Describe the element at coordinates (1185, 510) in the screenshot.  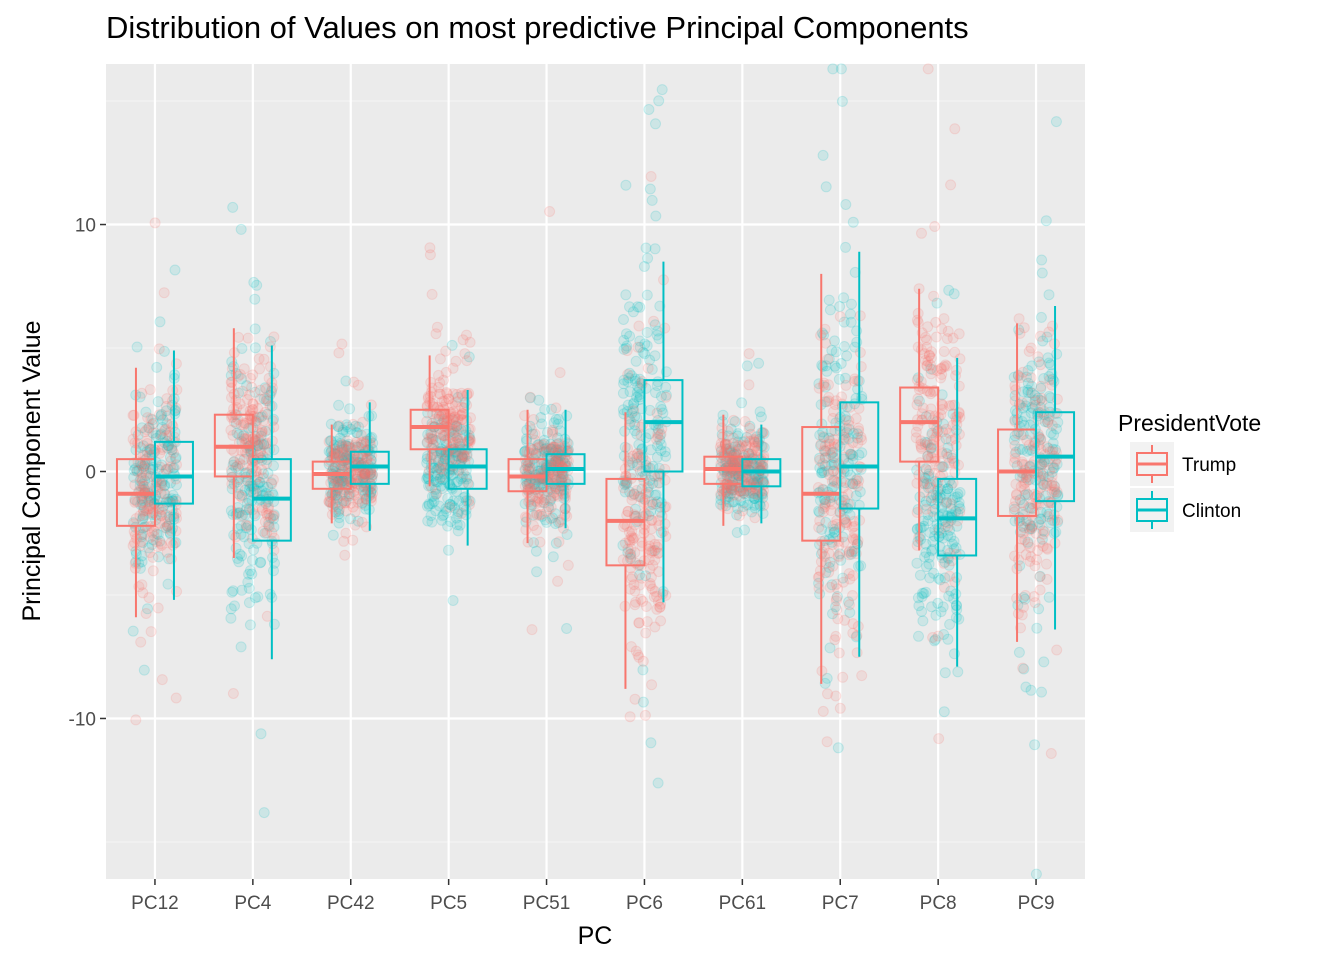
I see `legend-key-clinton: Clinton` at that location.